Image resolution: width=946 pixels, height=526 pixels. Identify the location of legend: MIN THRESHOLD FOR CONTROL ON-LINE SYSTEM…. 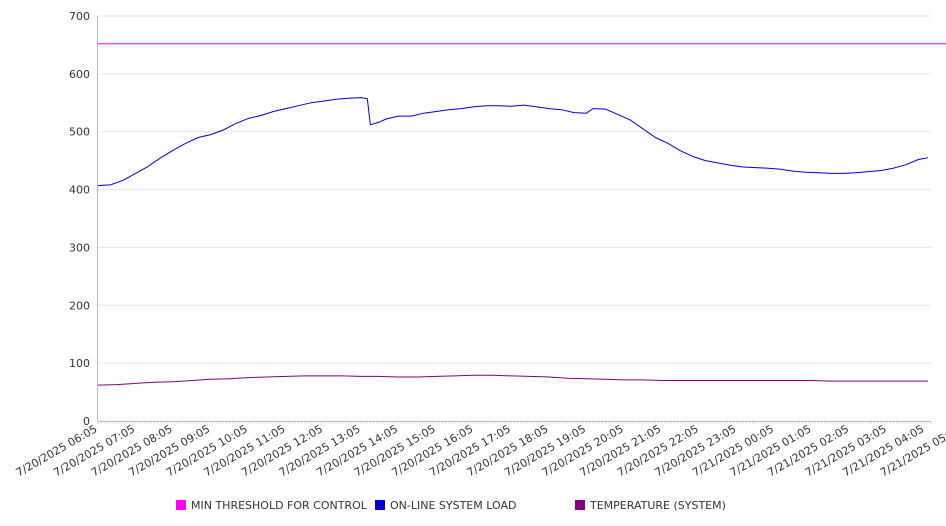
(473, 506).